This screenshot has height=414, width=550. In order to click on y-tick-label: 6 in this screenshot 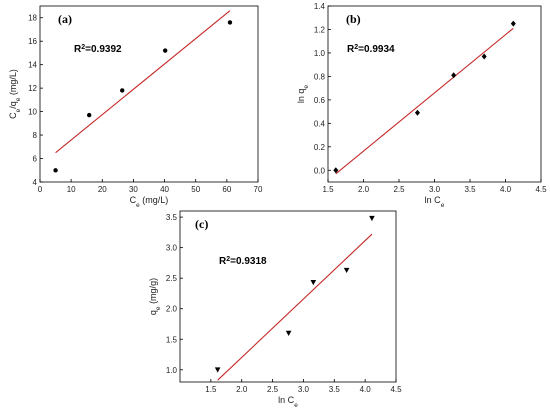, I will do `click(35, 159)`.